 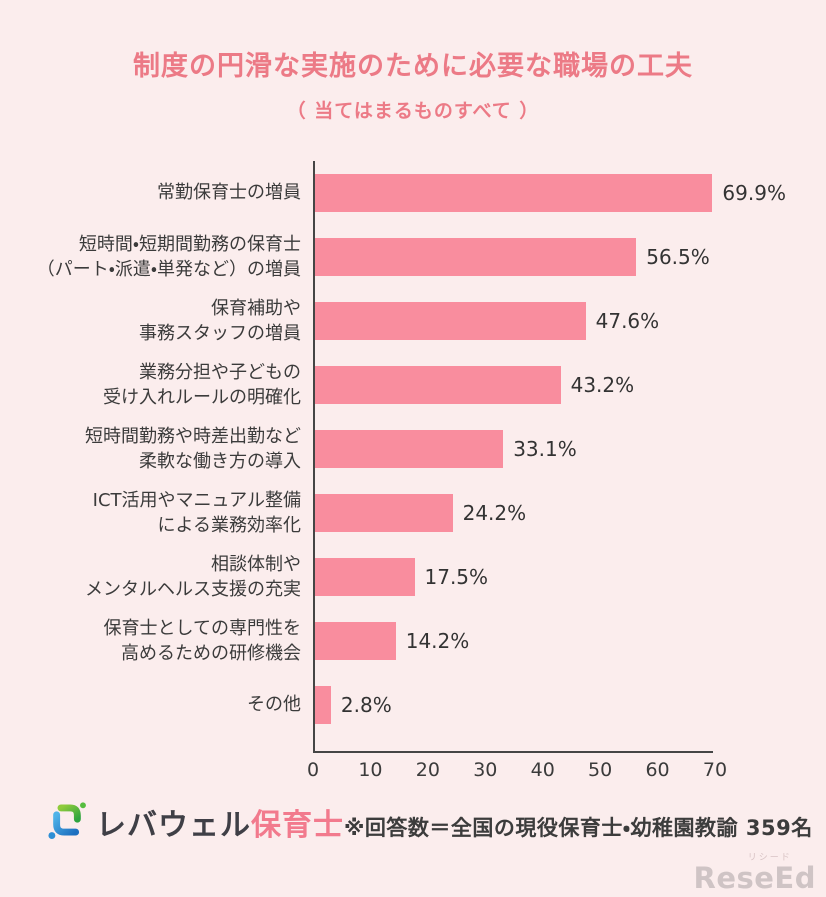 What do you see at coordinates (220, 320) in the screenshot?
I see `category-label: 保育補助や 事務スタッフの増員` at bounding box center [220, 320].